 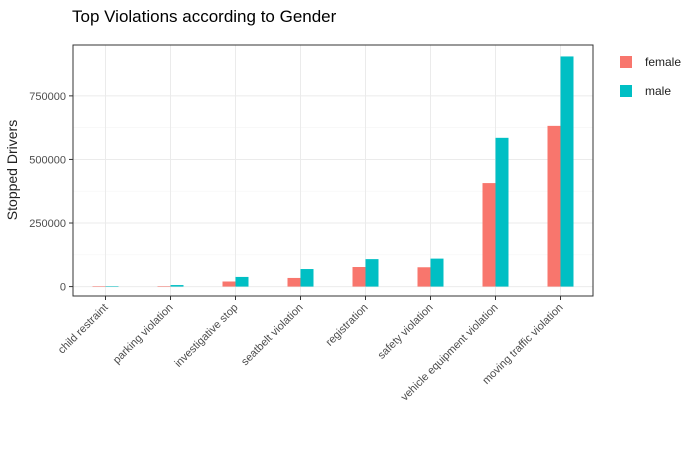 I want to click on legend: female male, so click(x=650, y=76).